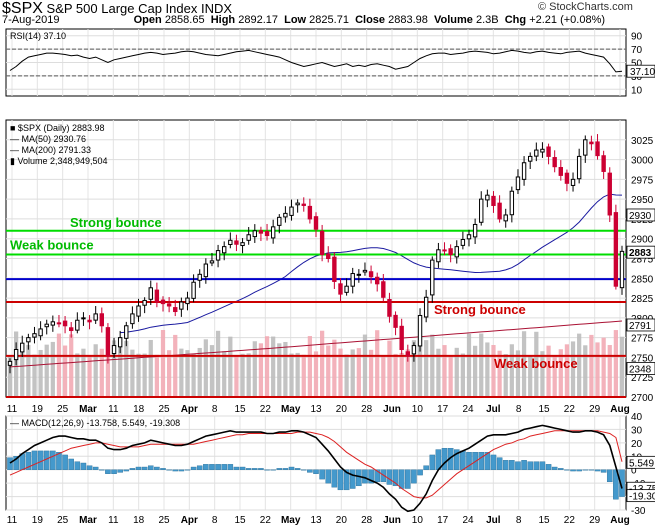 The image size is (655, 527). What do you see at coordinates (139, 520) in the screenshot?
I see `macd-x-tick-label: 18` at bounding box center [139, 520].